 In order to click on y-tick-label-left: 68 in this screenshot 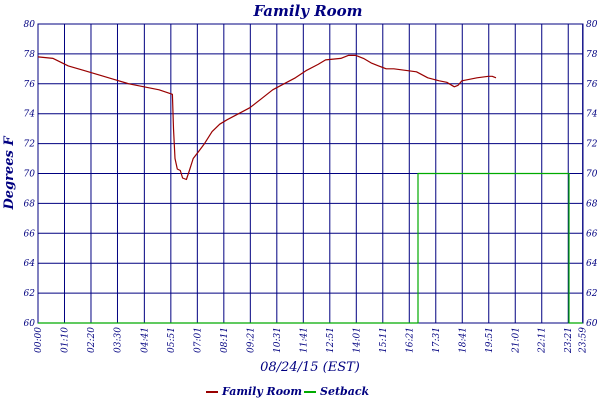, I will do `click(30, 204)`.